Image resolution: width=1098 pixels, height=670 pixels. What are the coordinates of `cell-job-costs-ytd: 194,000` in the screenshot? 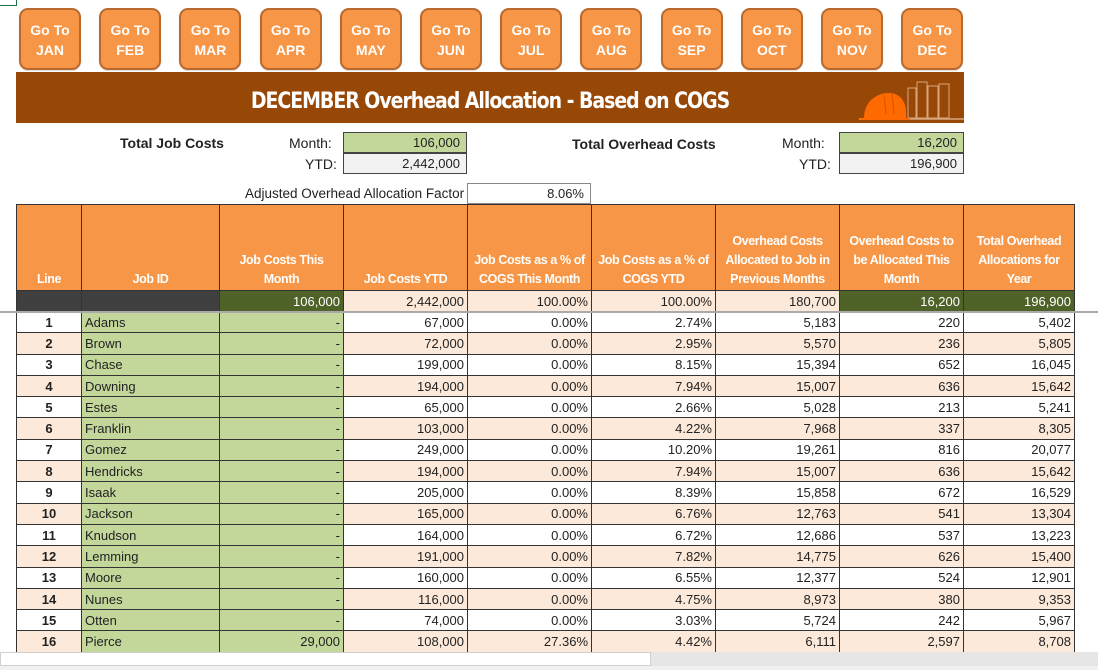 It's located at (405, 471).